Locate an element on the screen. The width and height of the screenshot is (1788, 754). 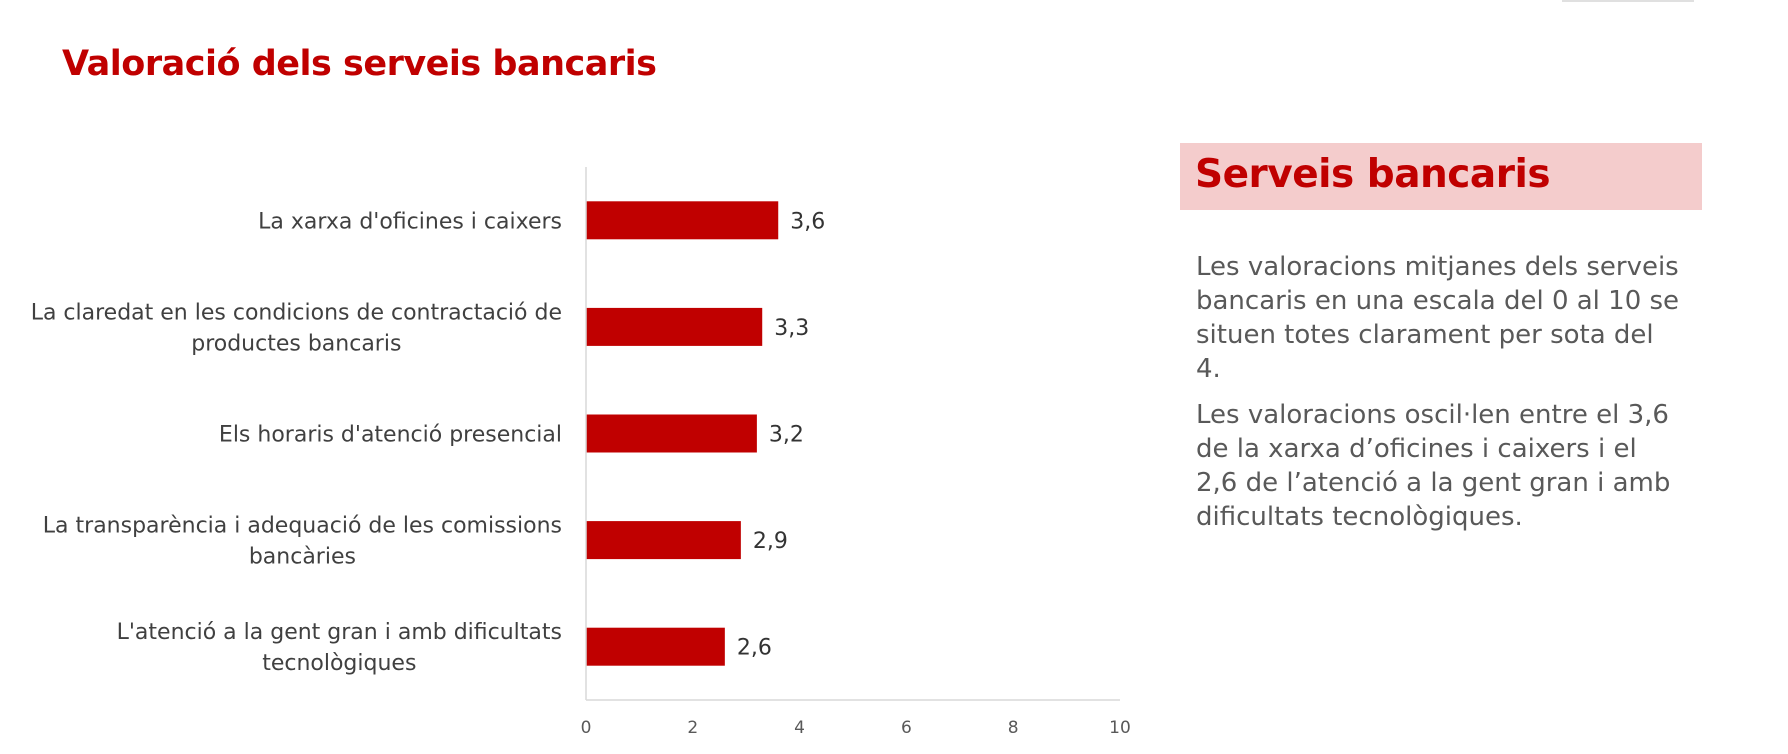
category-label-1: La xarxa d'oficines i caixers is located at coordinates (410, 221).